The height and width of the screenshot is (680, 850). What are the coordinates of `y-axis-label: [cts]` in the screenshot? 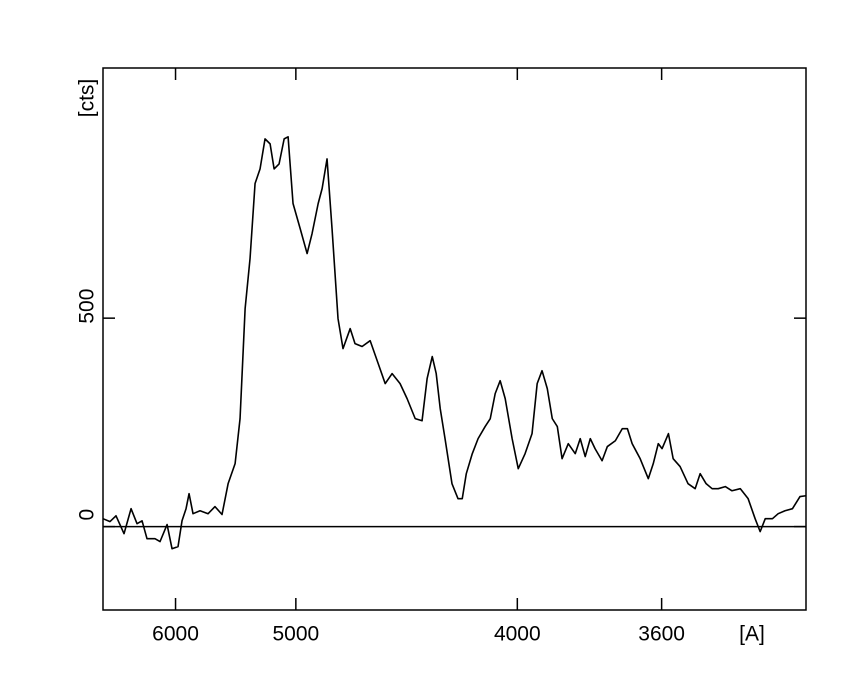 It's located at (87, 98).